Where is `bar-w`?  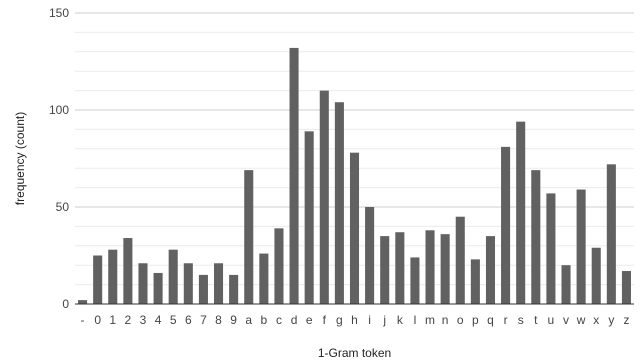 bar-w is located at coordinates (581, 246).